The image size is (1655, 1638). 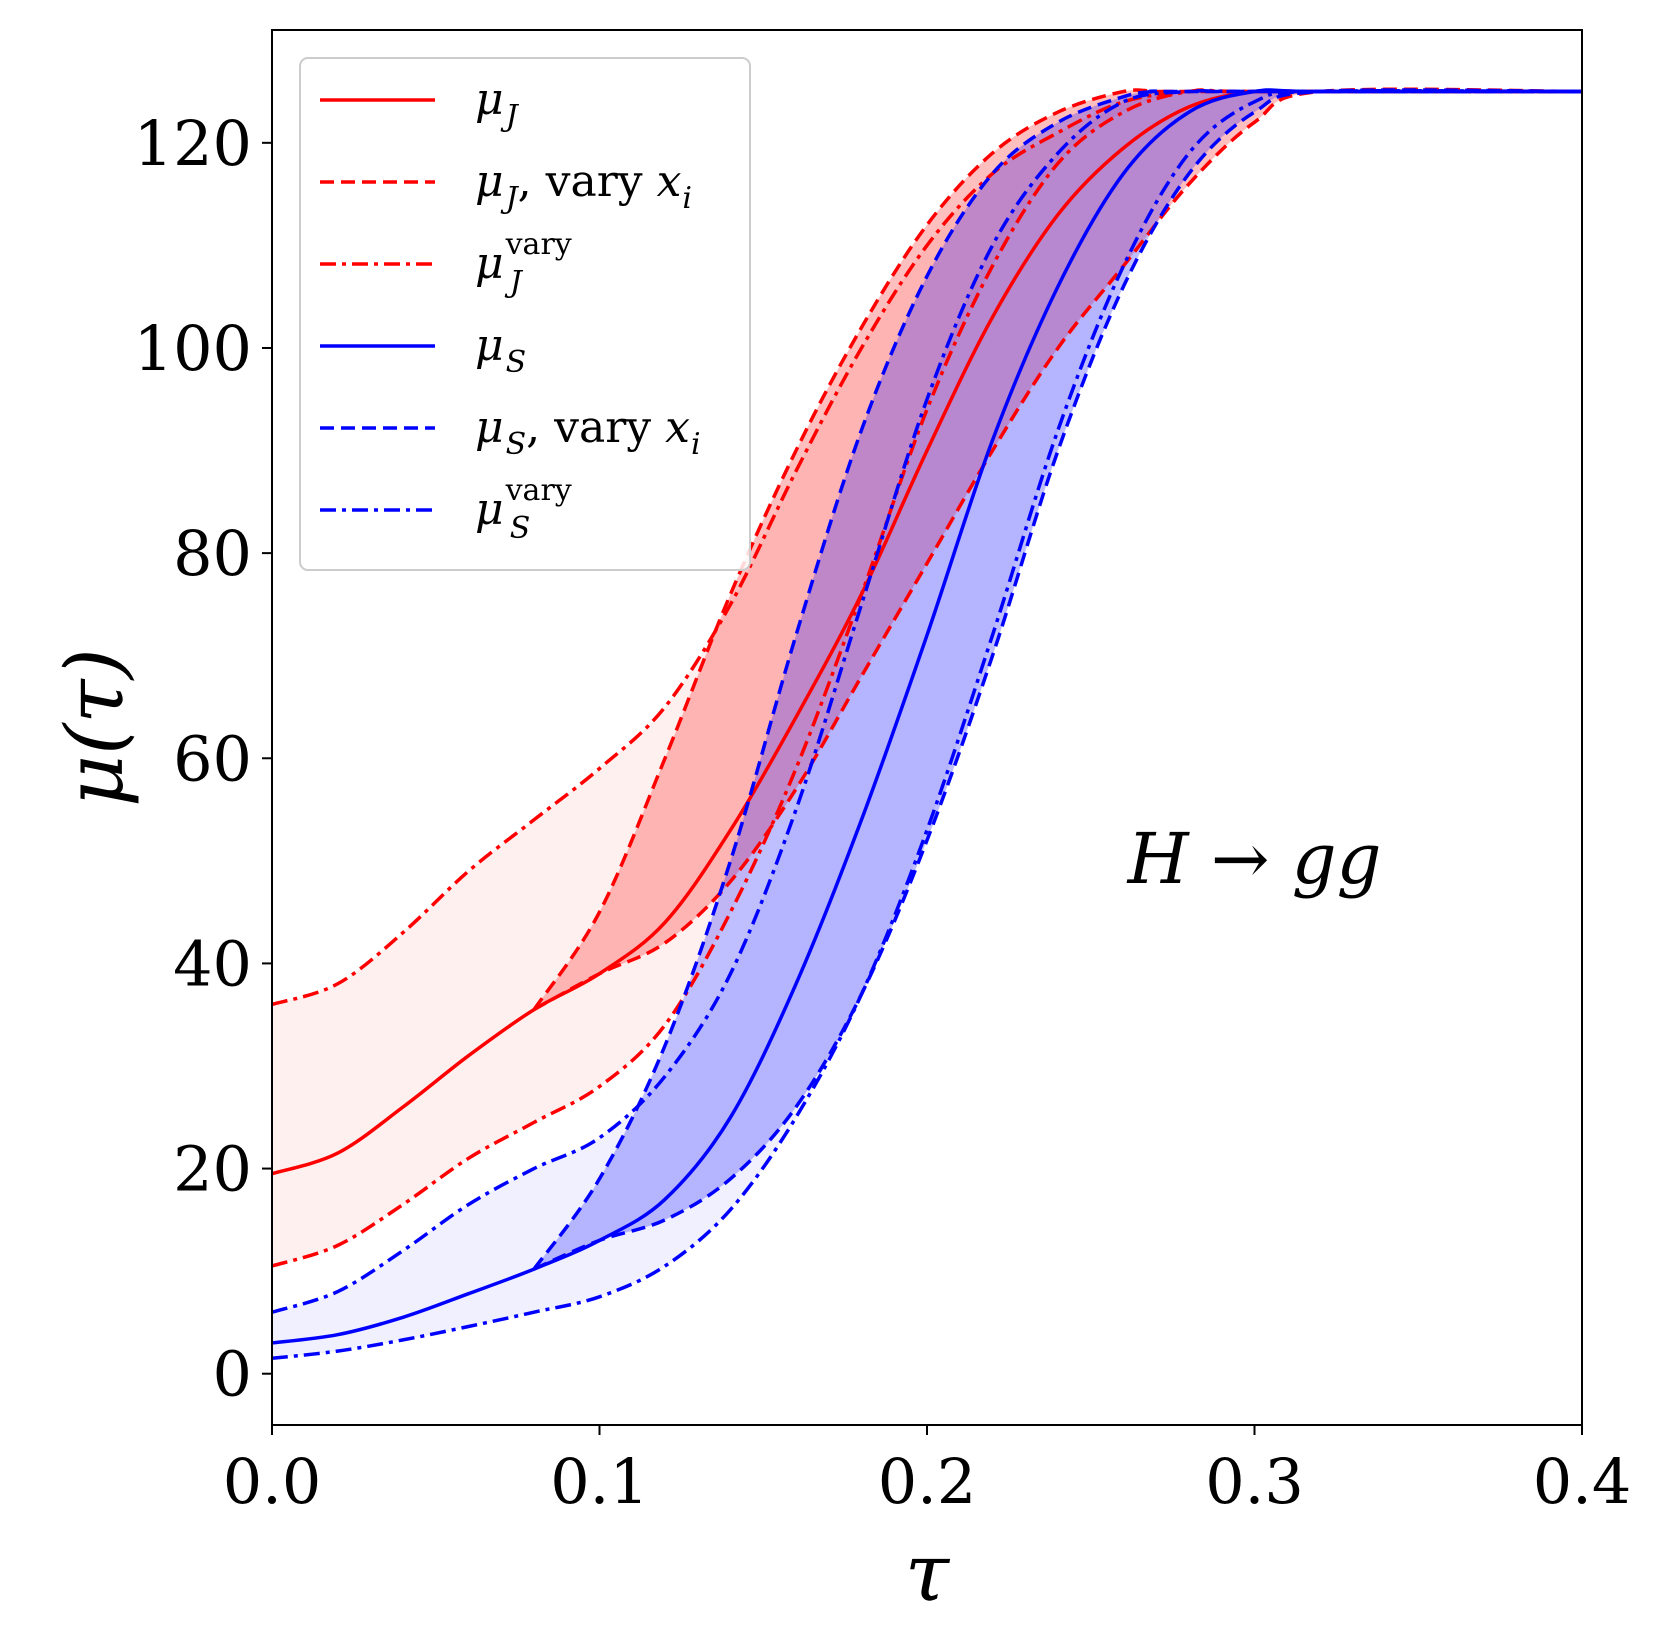 What do you see at coordinates (212, 1169) in the screenshot?
I see `y-tick-label: 20` at bounding box center [212, 1169].